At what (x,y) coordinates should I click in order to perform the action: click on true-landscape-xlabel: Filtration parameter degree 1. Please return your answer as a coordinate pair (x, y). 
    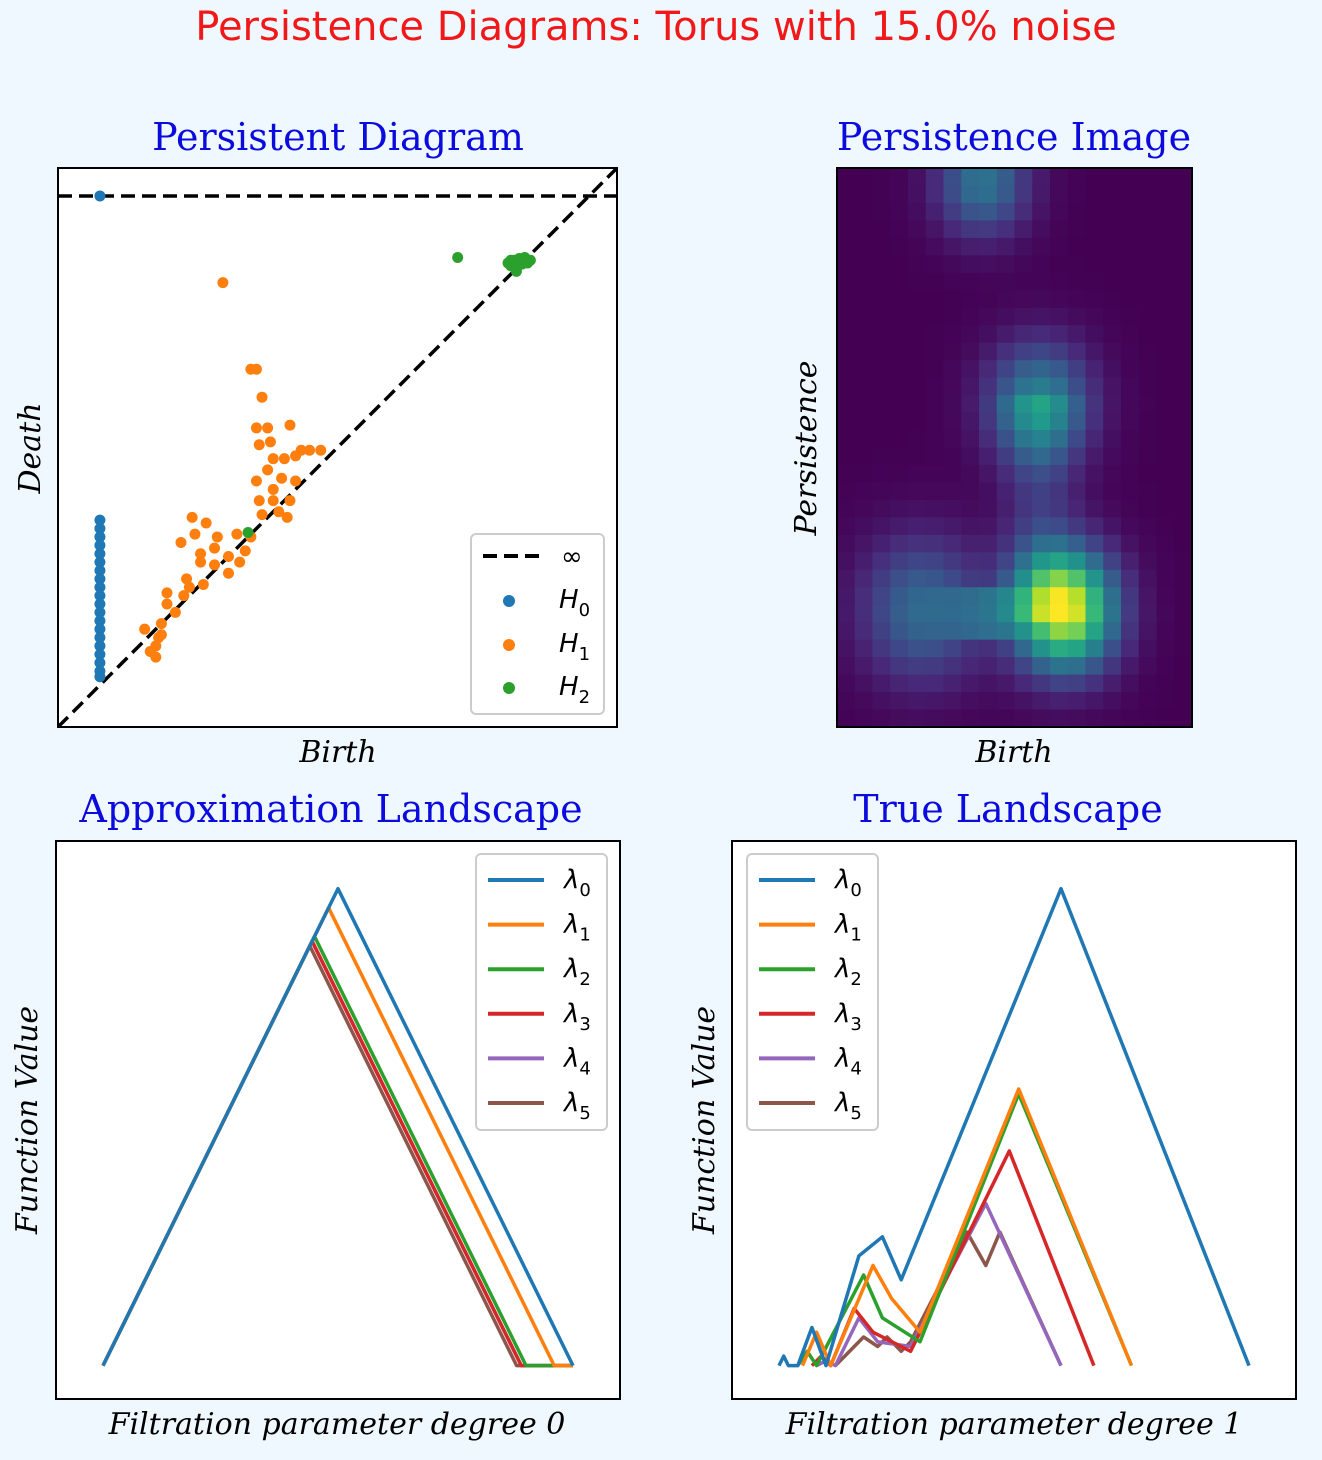
    Looking at the image, I should click on (1014, 1424).